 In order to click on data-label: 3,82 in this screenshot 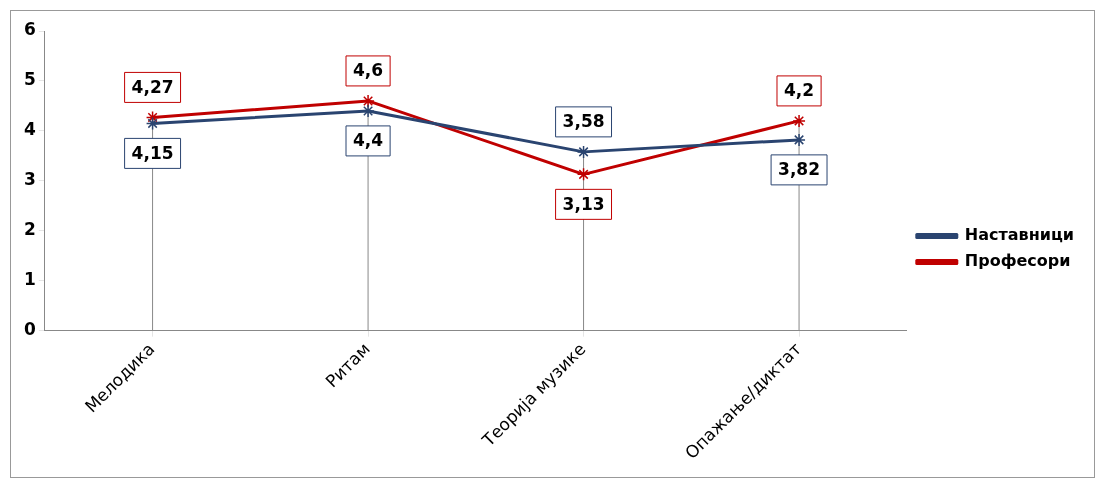, I will do `click(799, 169)`.